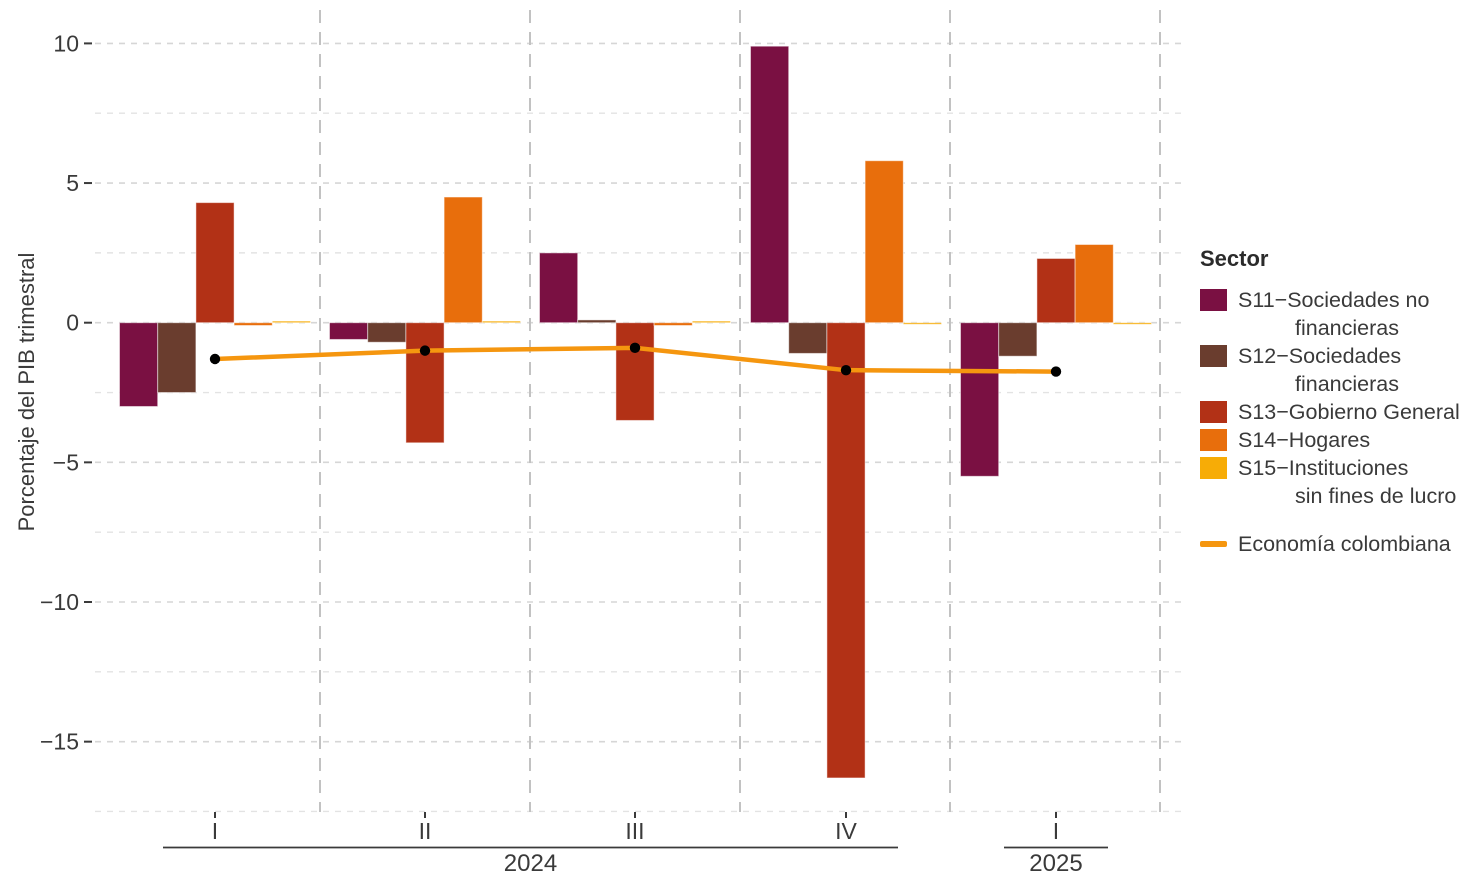  Describe the element at coordinates (215, 831) in the screenshot. I see `quarter-label-1: I` at that location.